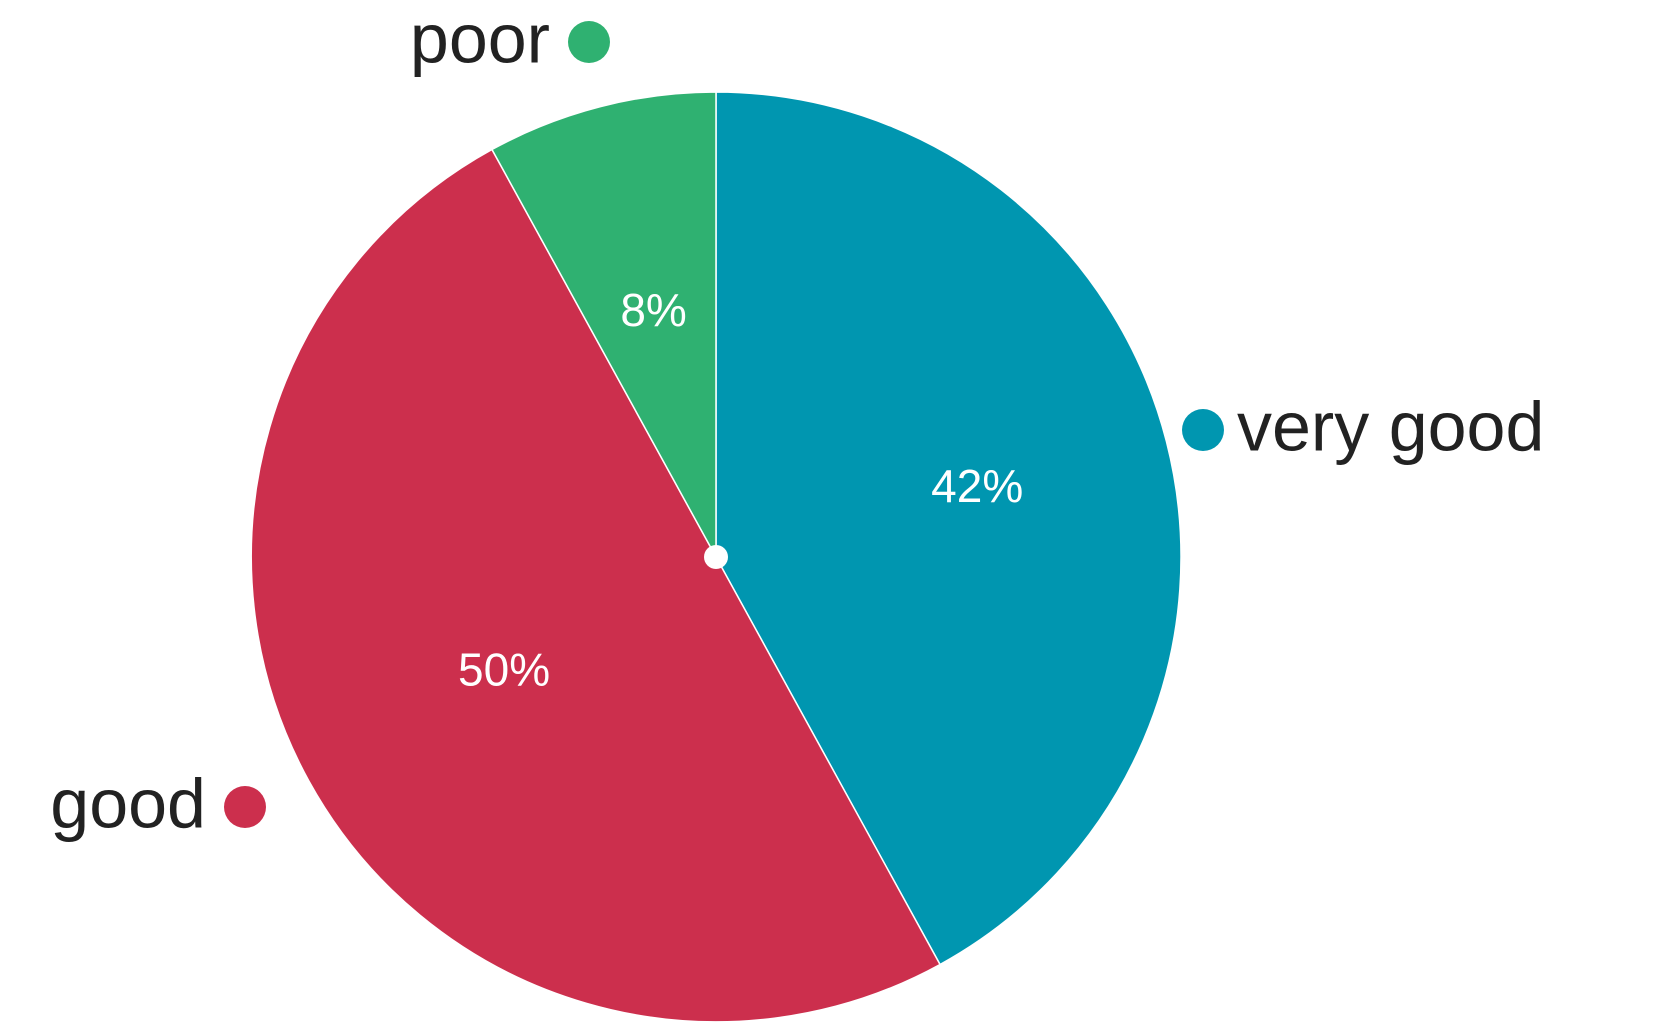  What do you see at coordinates (1390, 426) in the screenshot?
I see `legend-label: very good` at bounding box center [1390, 426].